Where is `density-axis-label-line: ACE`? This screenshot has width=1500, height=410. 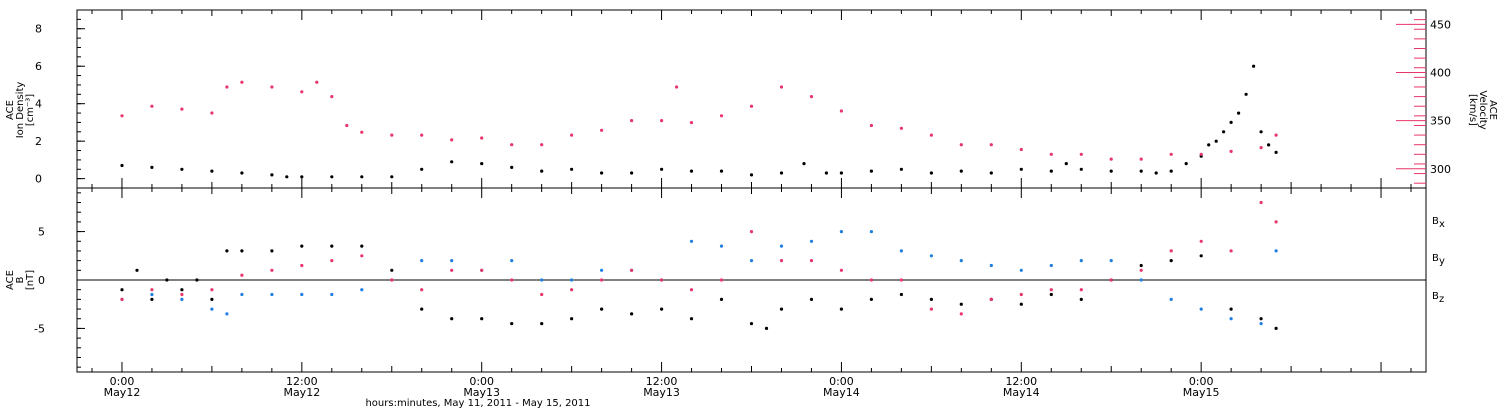
density-axis-label-line: ACE is located at coordinates (10, 110).